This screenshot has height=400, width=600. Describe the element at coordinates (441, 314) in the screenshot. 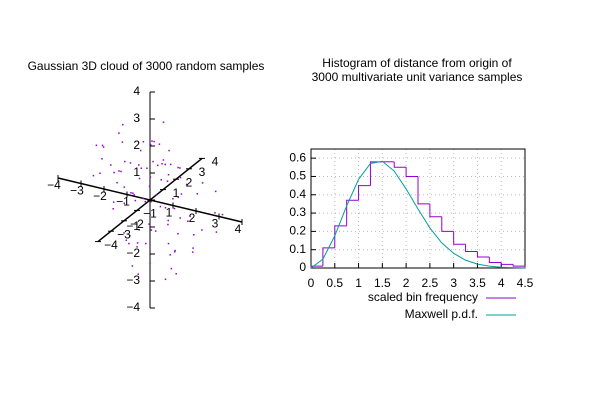

I see `legend-label: Maxwell p.d.f.` at that location.